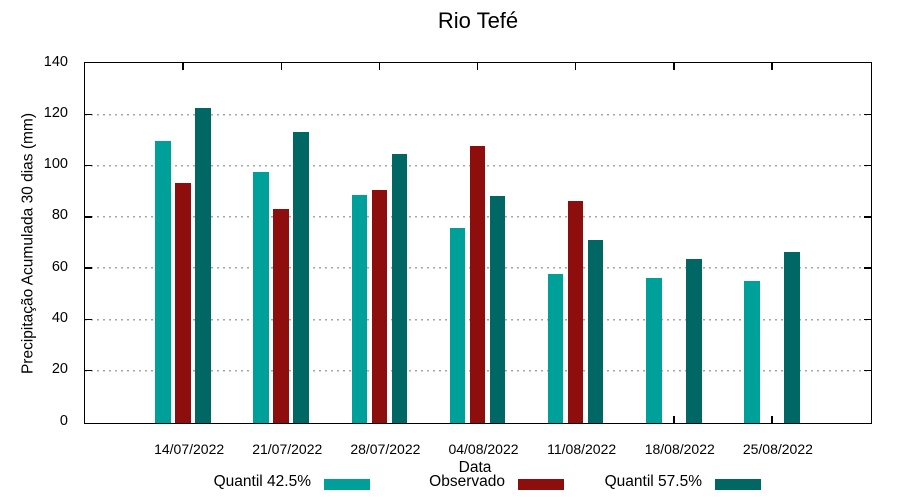  What do you see at coordinates (287, 449) in the screenshot?
I see `x-tick-label: 21/07/2022` at bounding box center [287, 449].